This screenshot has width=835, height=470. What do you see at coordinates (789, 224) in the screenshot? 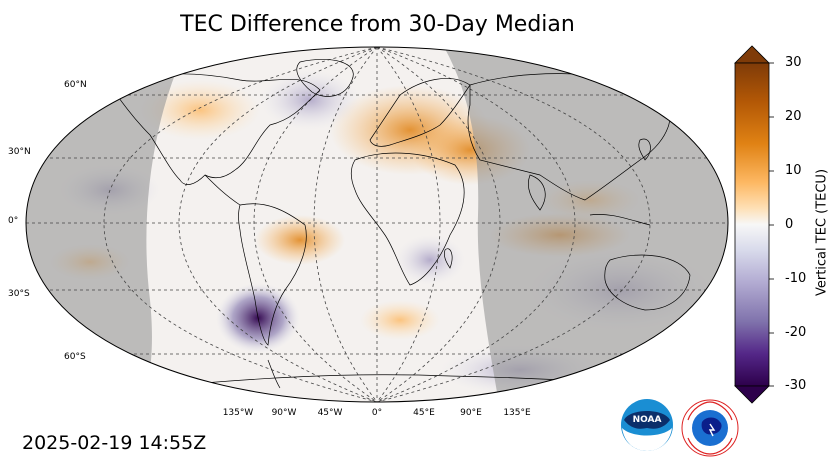
I see `colorbar-tick-0: 0` at bounding box center [789, 224].